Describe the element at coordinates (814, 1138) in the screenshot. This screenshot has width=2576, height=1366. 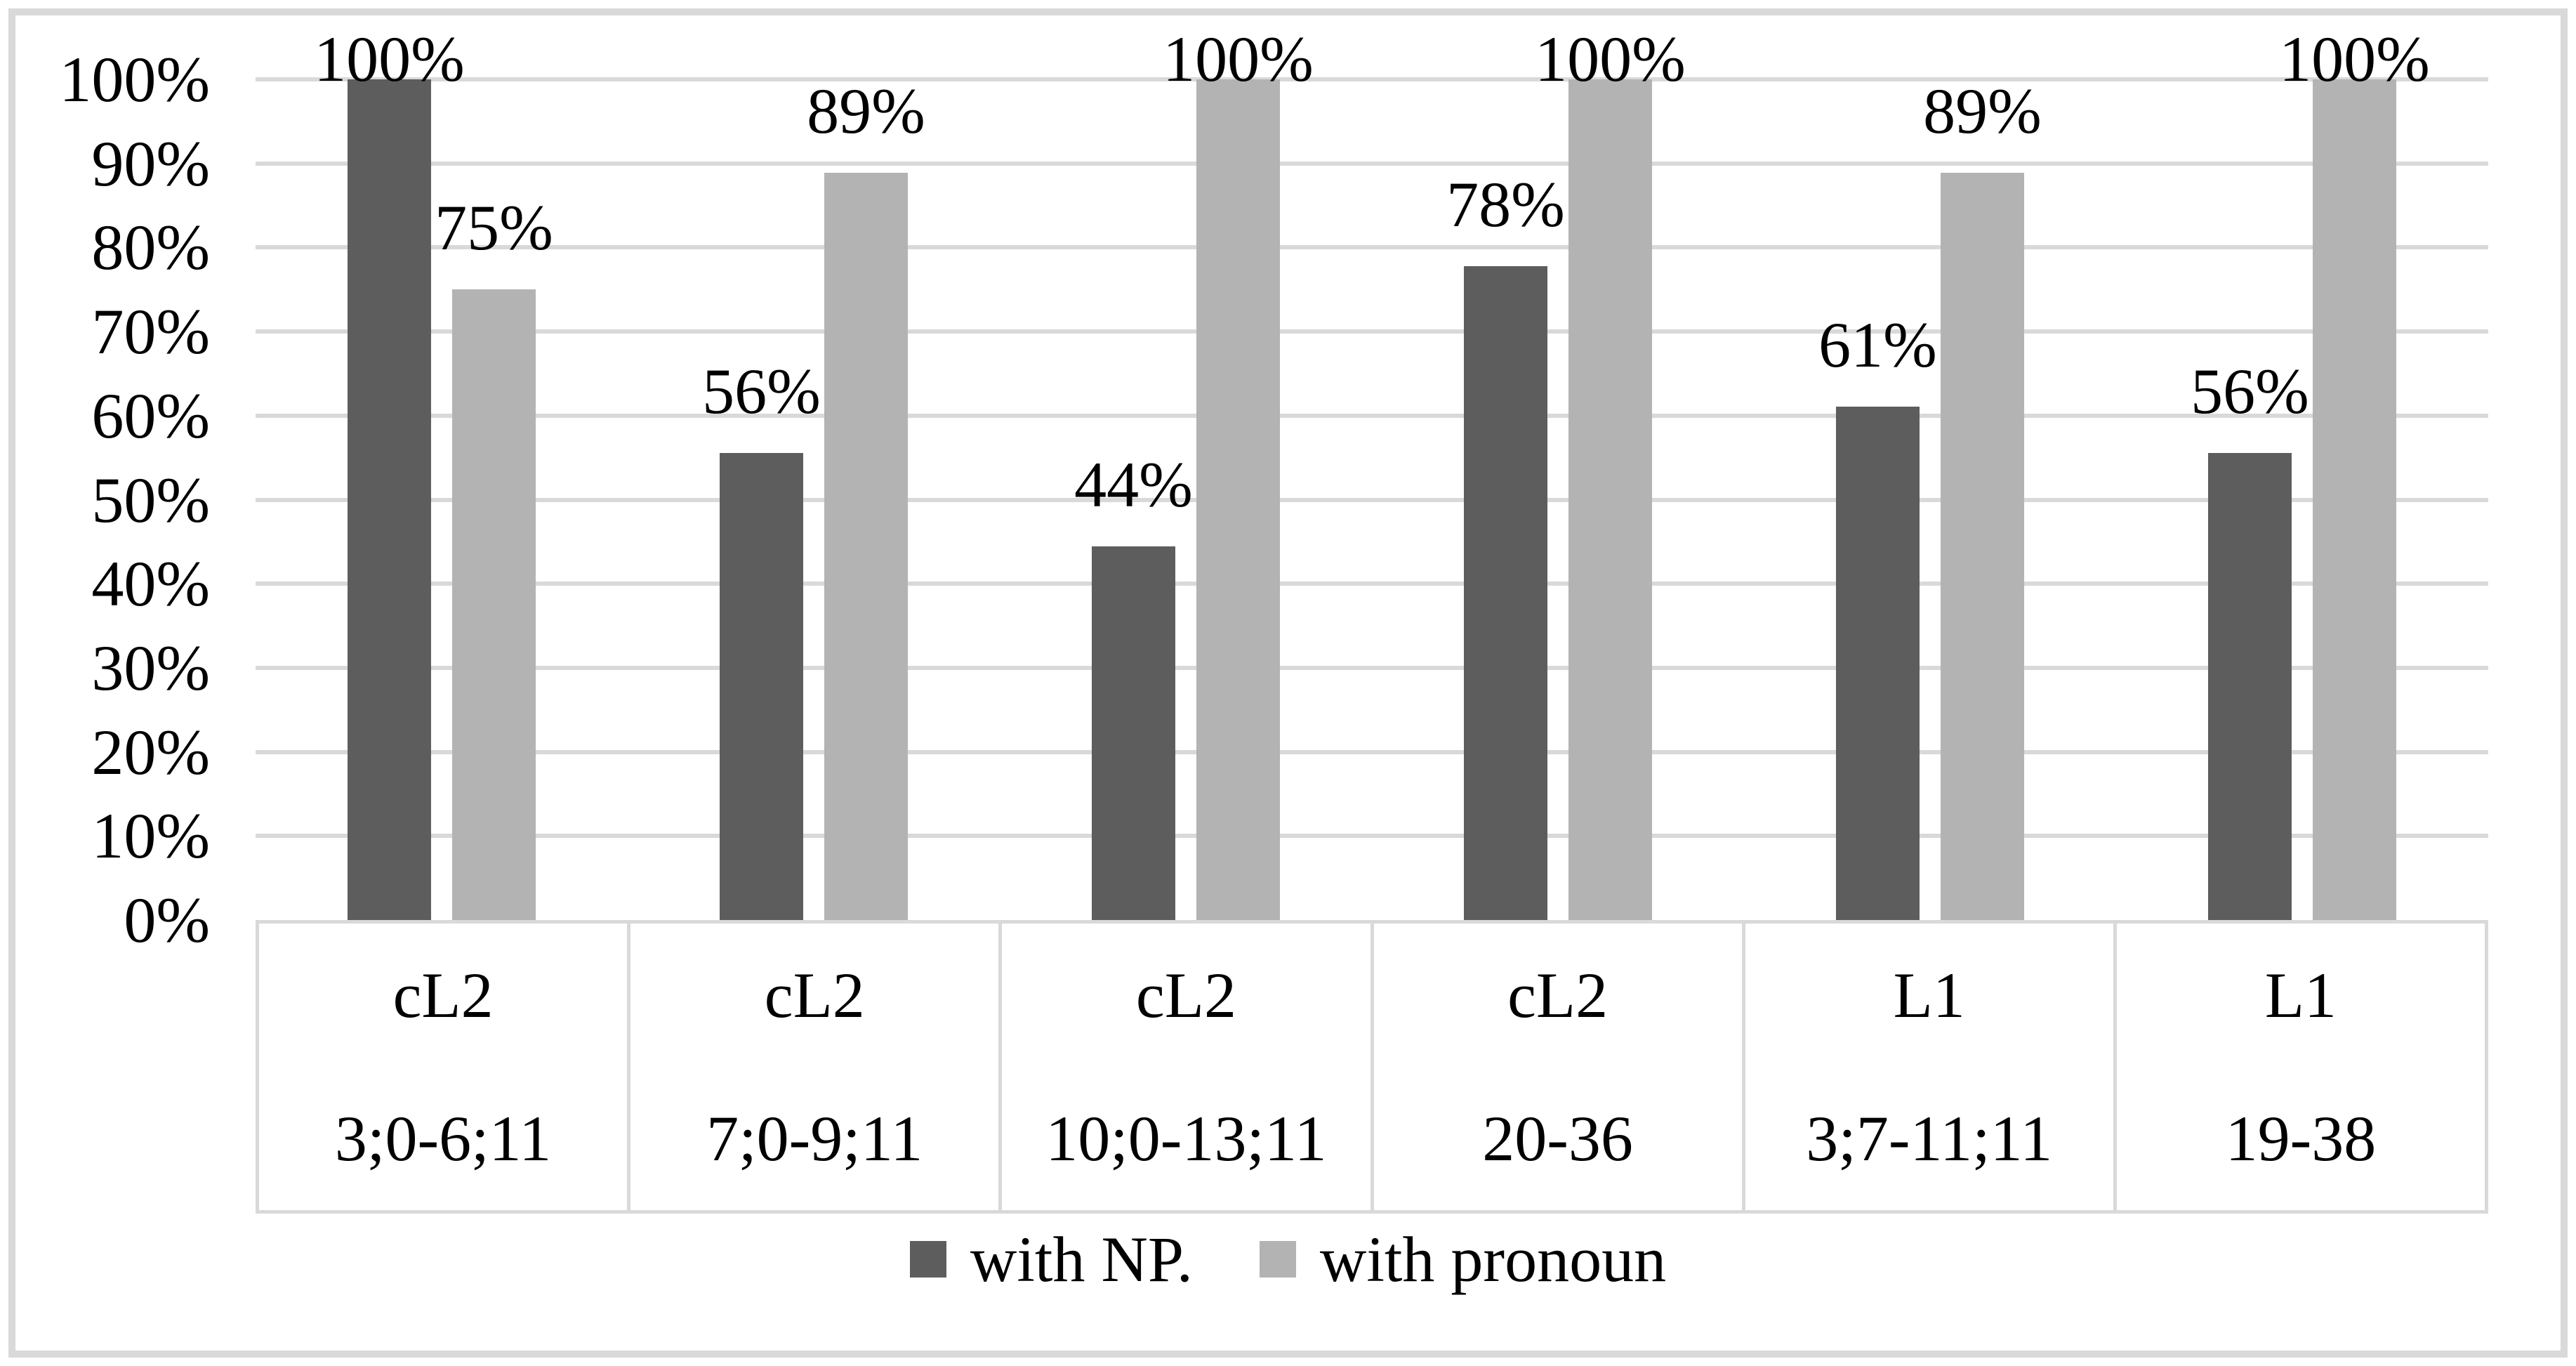
I see `category-age-range-label: 7;0-9;11` at that location.